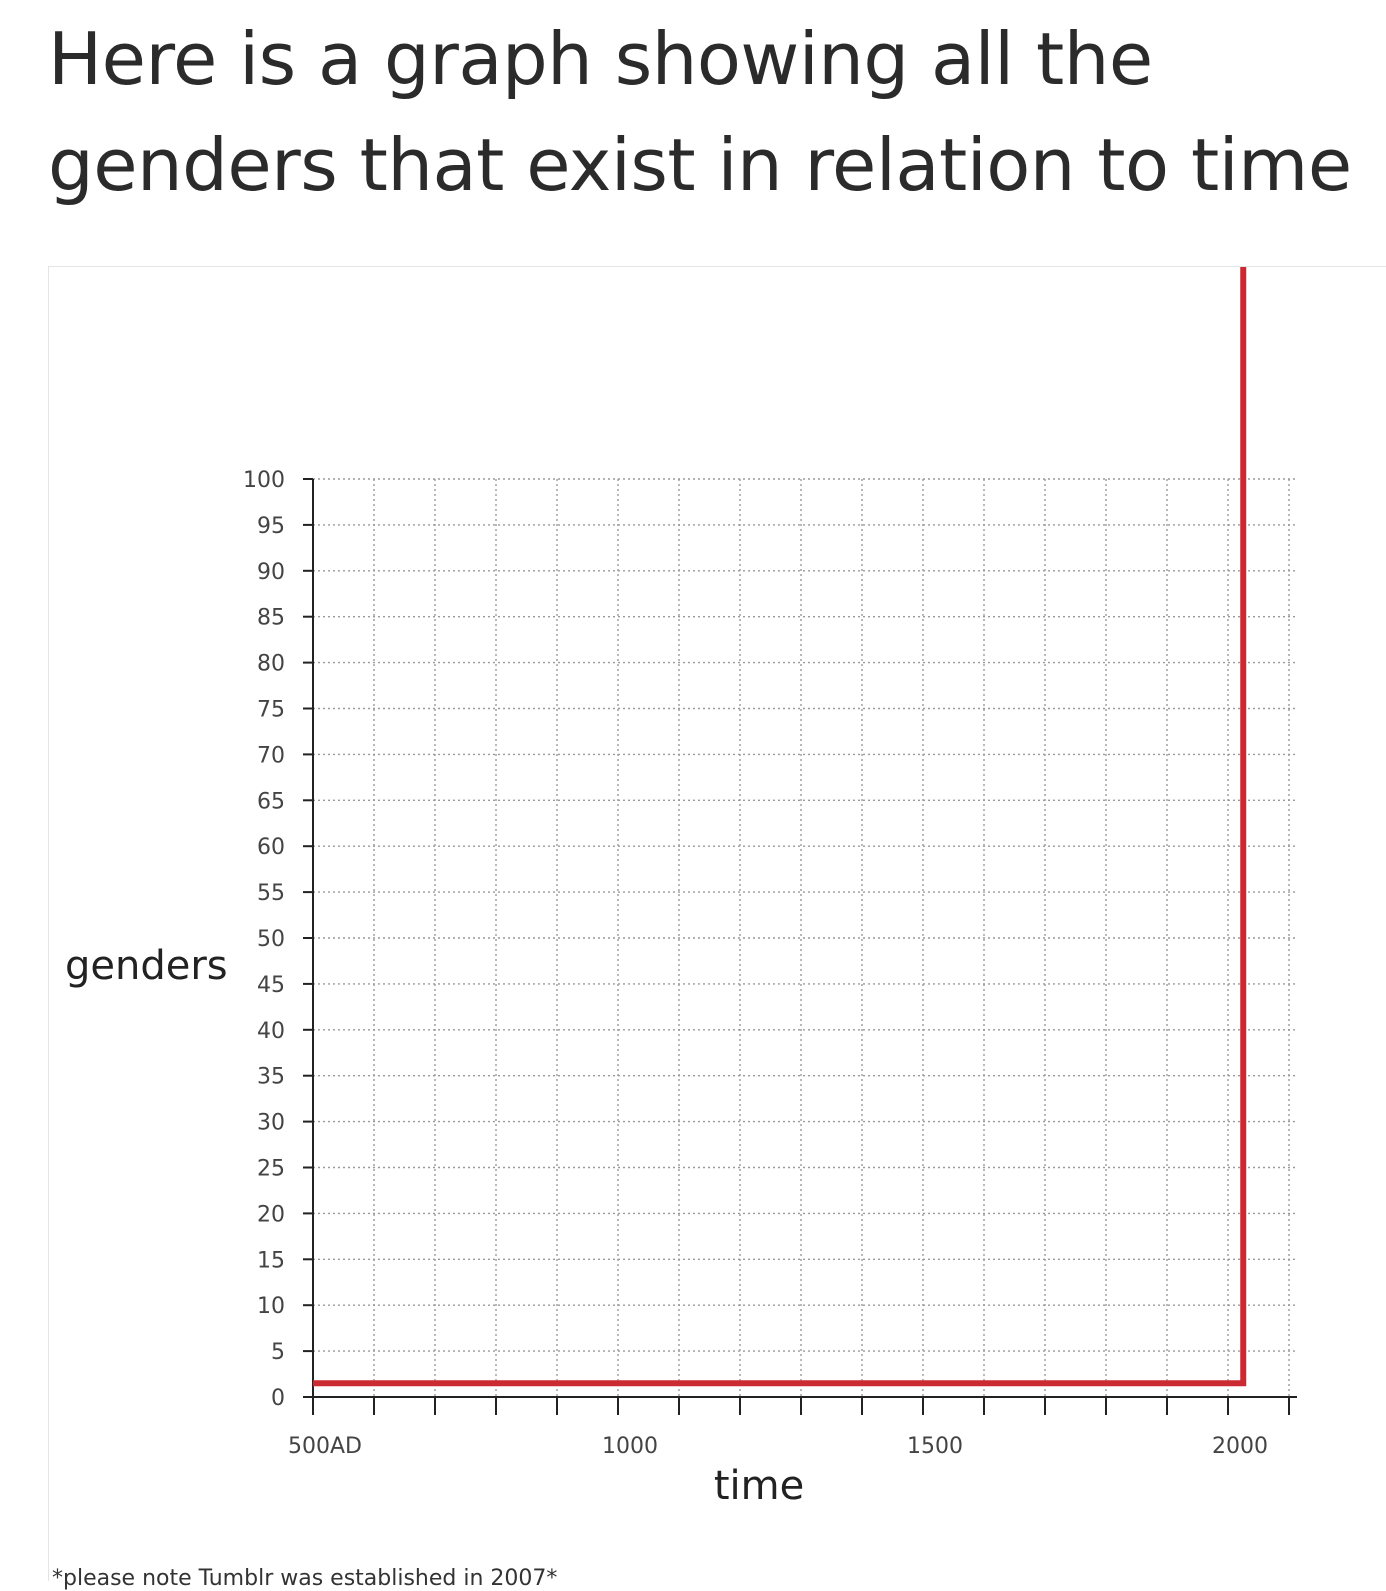  I want to click on y-tick-label: 5, so click(278, 1352).